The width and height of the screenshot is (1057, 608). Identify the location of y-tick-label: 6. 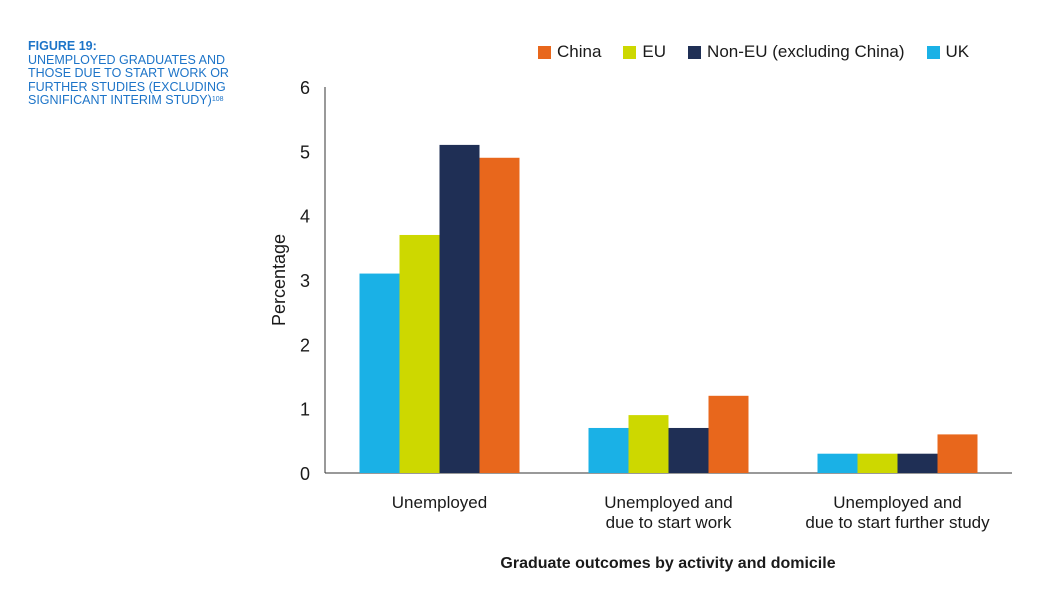
(305, 88).